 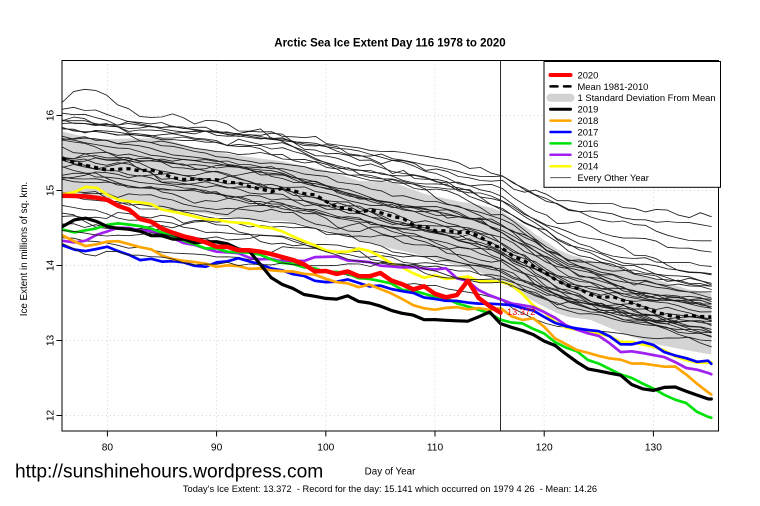 What do you see at coordinates (435, 448) in the screenshot?
I see `svg-text: 110` at bounding box center [435, 448].